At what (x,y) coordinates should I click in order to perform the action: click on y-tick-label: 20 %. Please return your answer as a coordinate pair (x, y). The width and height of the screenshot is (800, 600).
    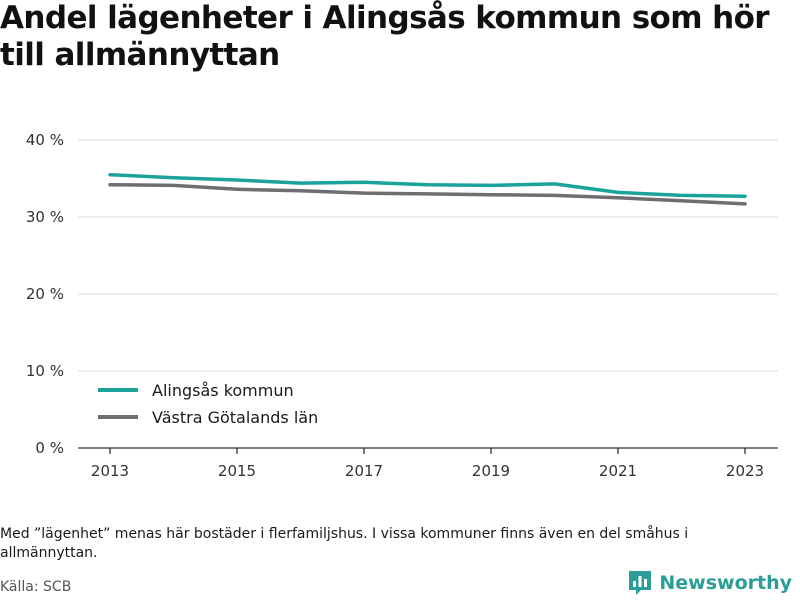
    Looking at the image, I should click on (45, 294).